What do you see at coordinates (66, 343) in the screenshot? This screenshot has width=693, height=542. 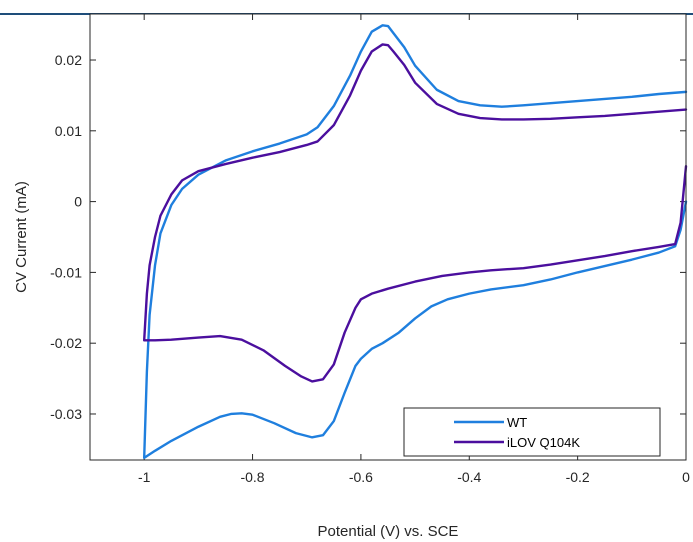 I see `y-tick-label: -0.02` at bounding box center [66, 343].